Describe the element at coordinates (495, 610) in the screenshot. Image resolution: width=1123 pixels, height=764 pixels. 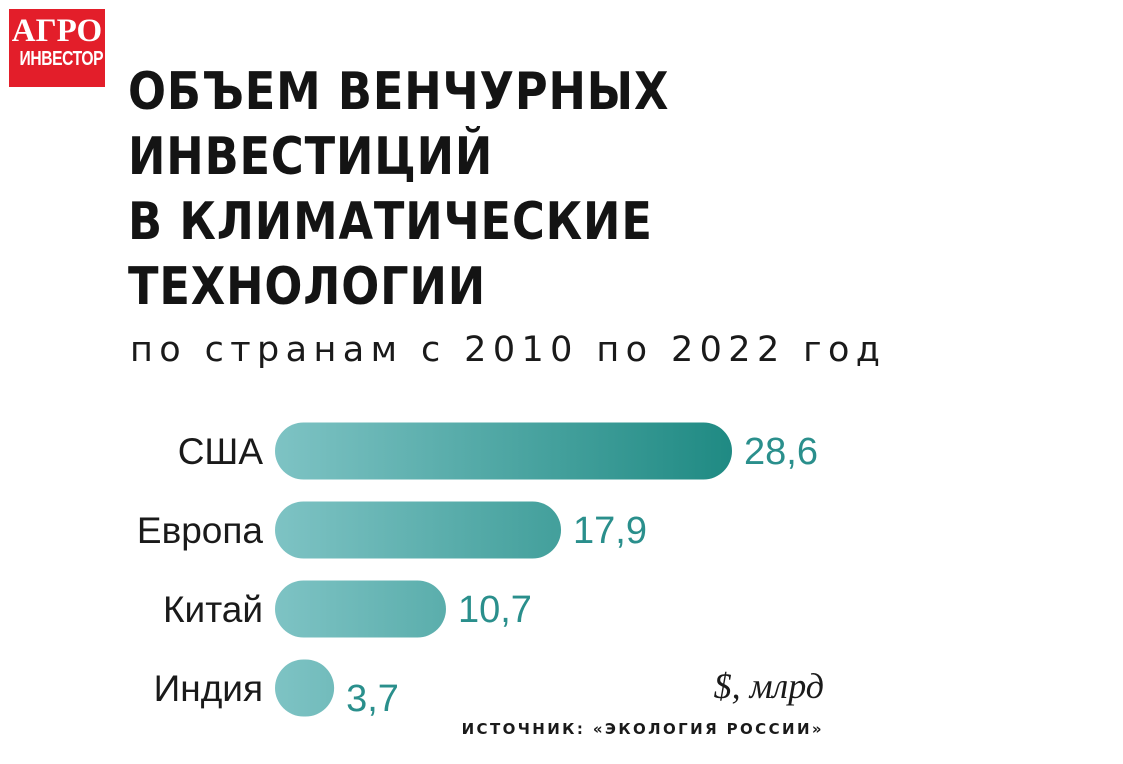
I see `value-label-3: 10,7` at that location.